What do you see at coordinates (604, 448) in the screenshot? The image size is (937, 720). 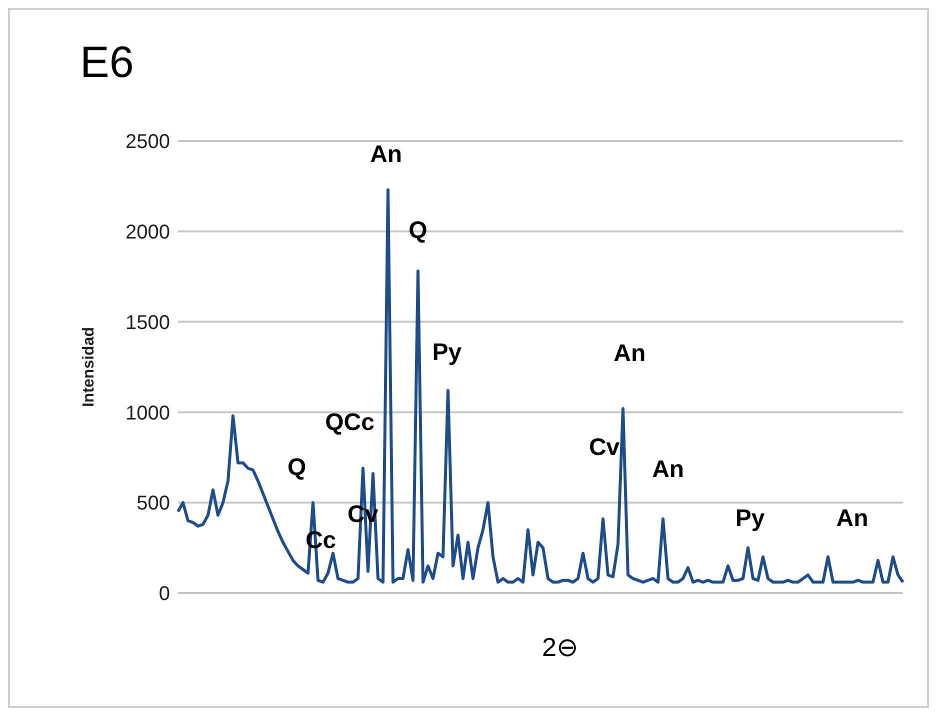 I see `annotation: Cv` at bounding box center [604, 448].